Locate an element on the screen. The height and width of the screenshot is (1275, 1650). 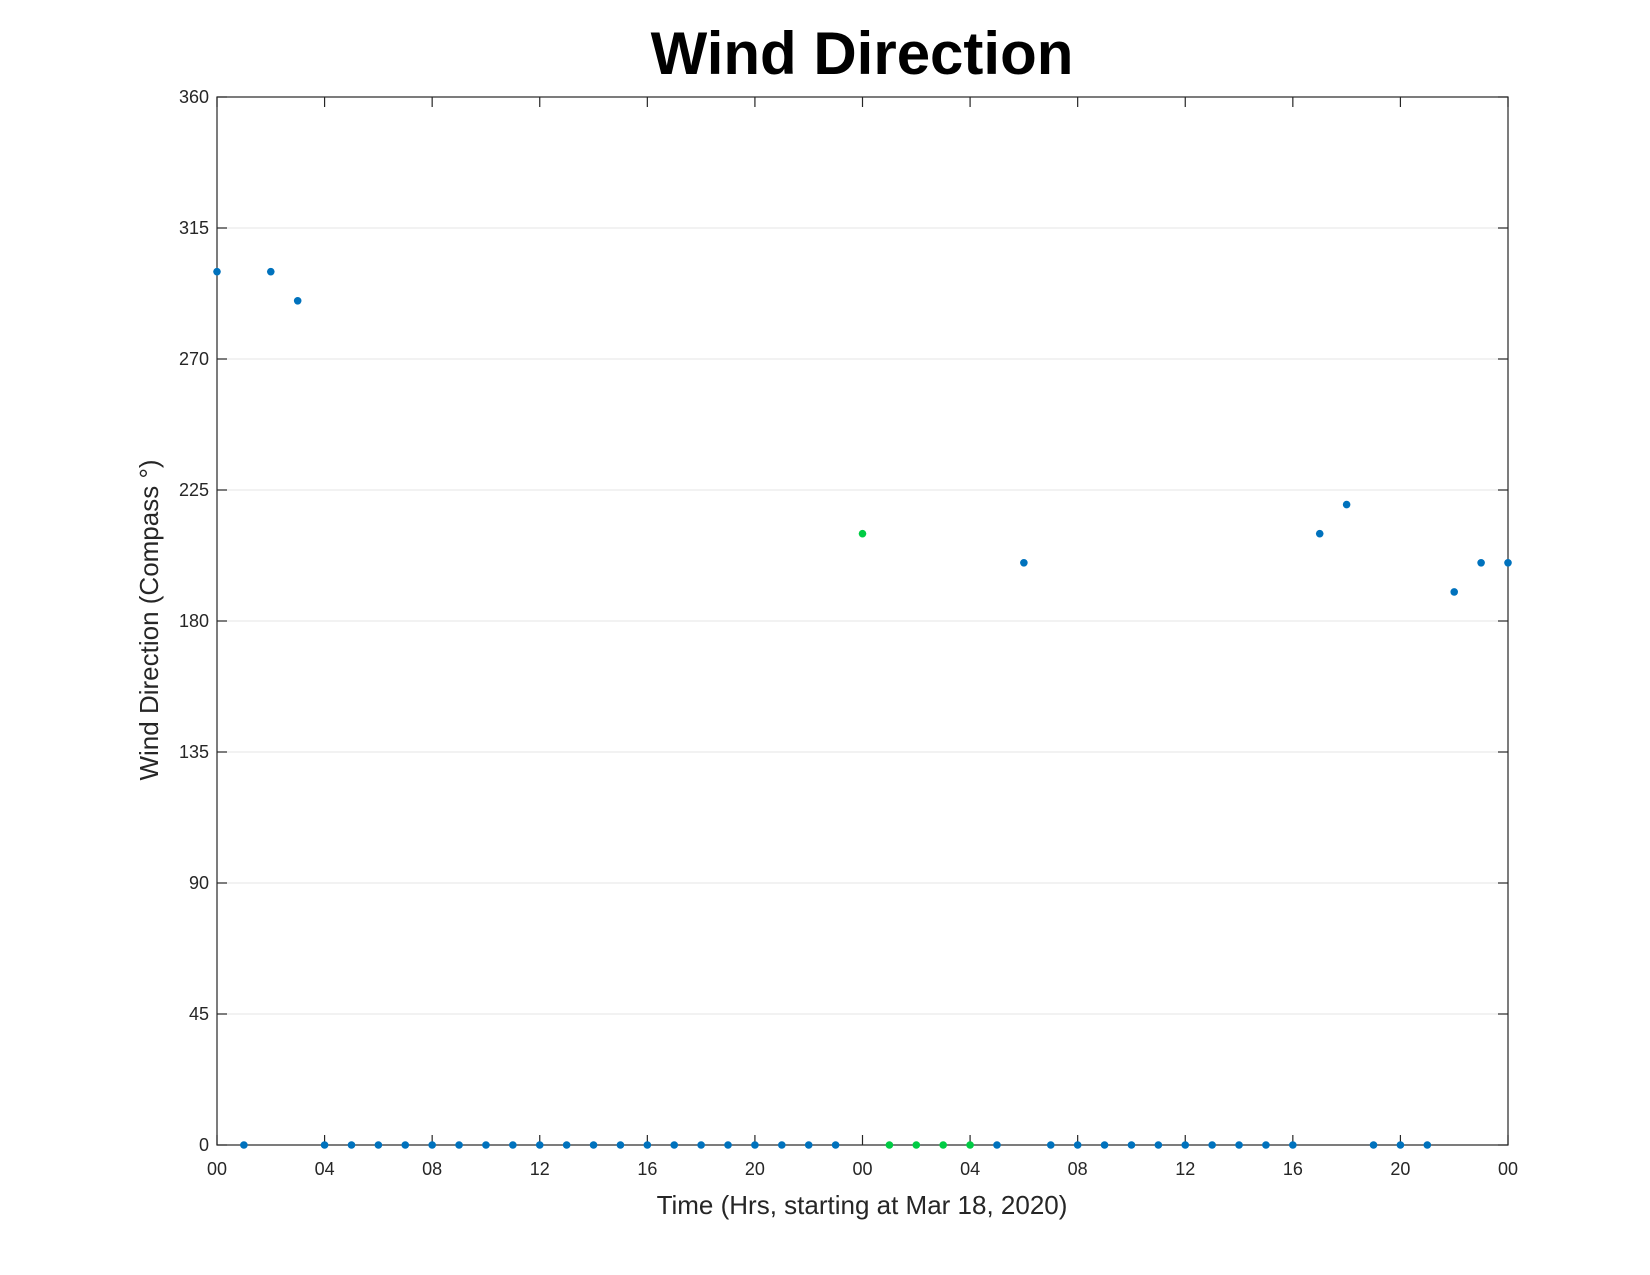
x-axis-label: Time (Hrs, starting at Mar 18, 2020) is located at coordinates (862, 1205).